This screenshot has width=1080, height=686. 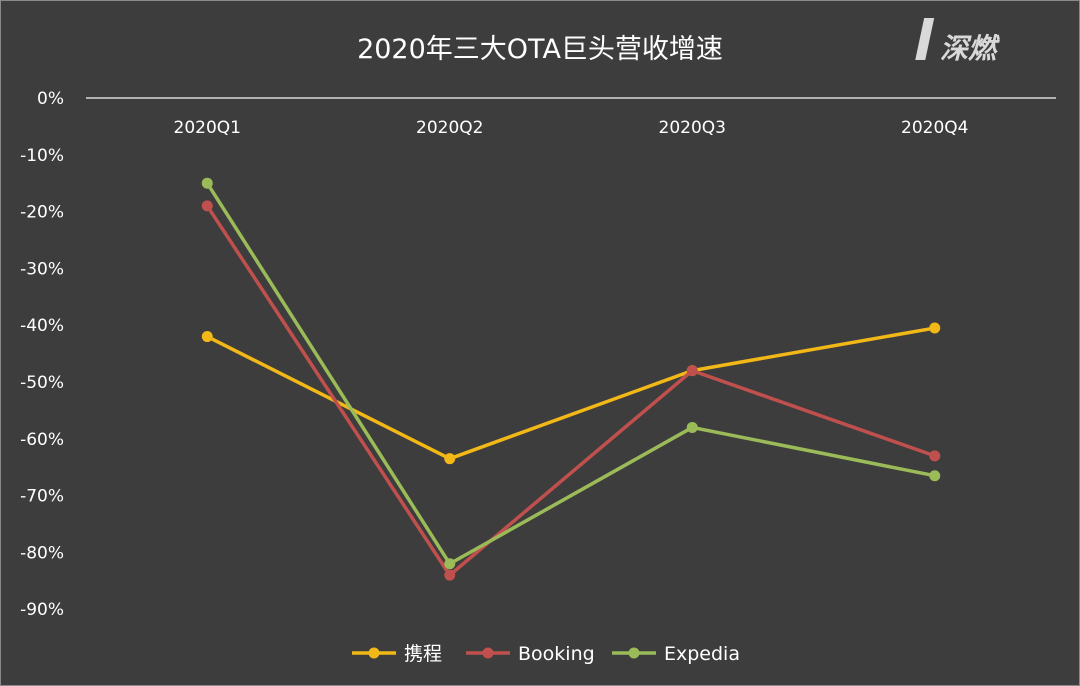 I want to click on y-tick-label: -90%, so click(x=42, y=610).